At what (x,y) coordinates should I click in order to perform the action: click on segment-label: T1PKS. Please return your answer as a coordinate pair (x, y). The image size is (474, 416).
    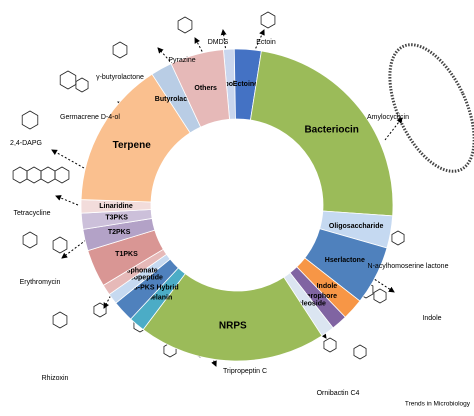
    Looking at the image, I should click on (126, 254).